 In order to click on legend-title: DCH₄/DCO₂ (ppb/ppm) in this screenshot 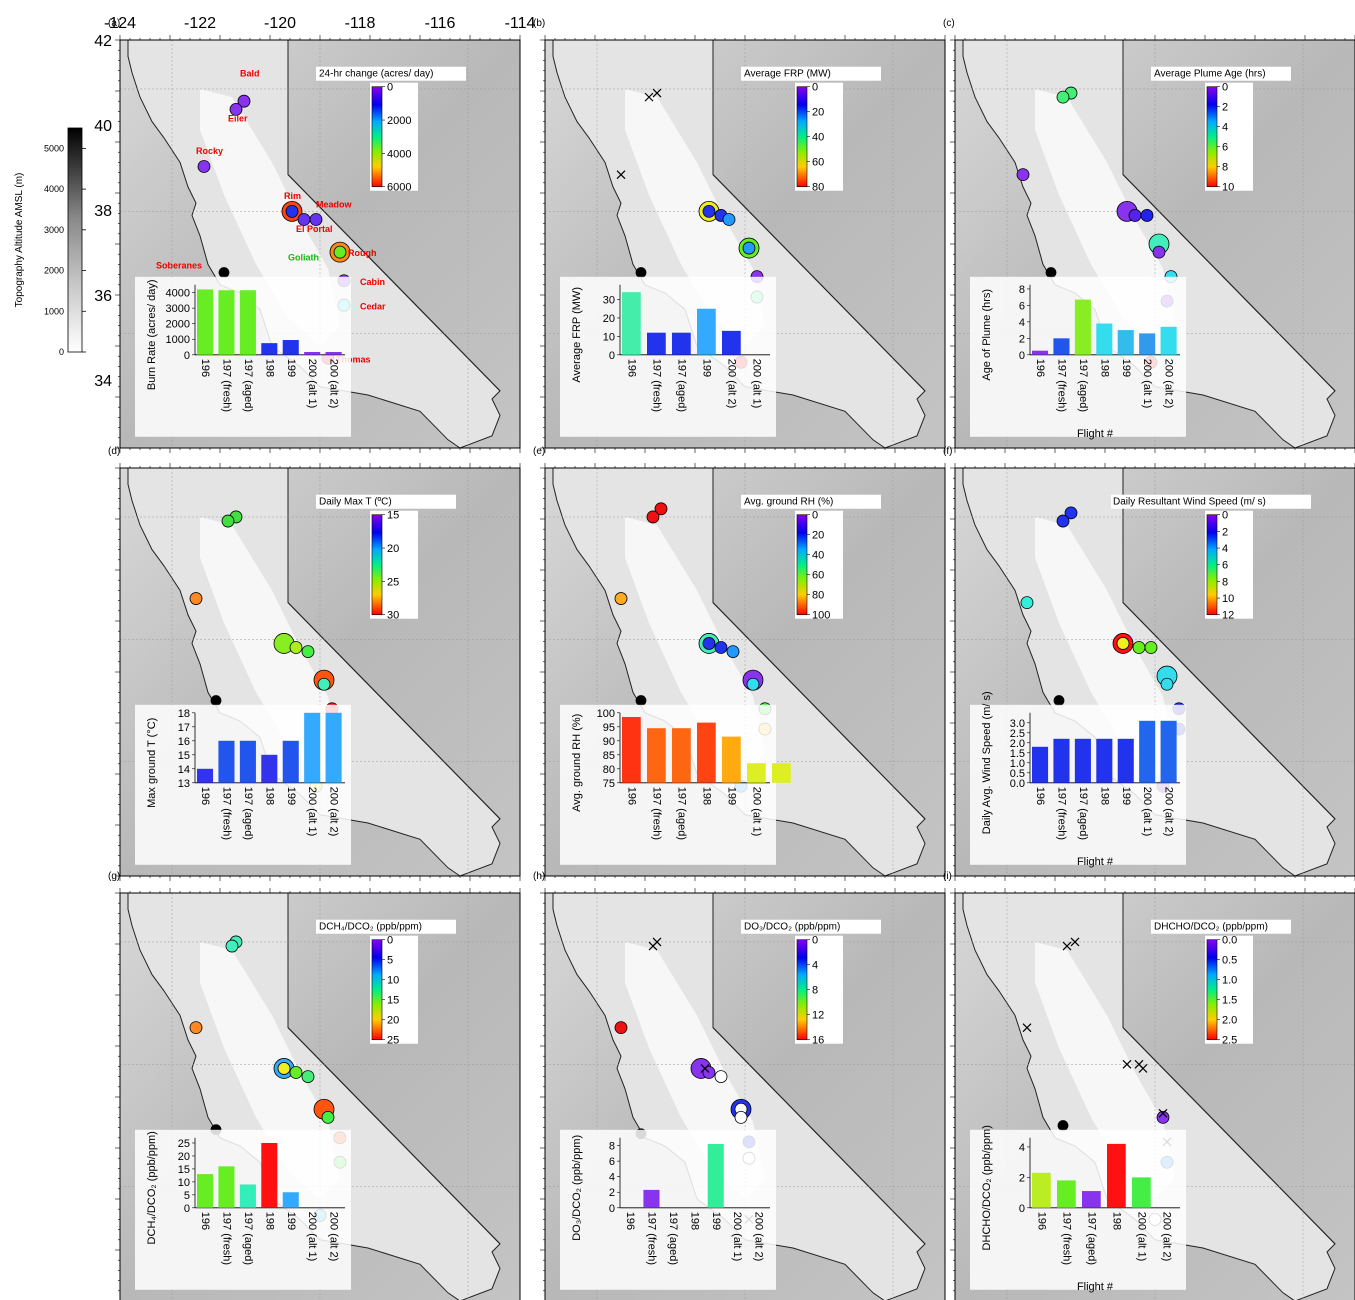, I will do `click(370, 927)`.